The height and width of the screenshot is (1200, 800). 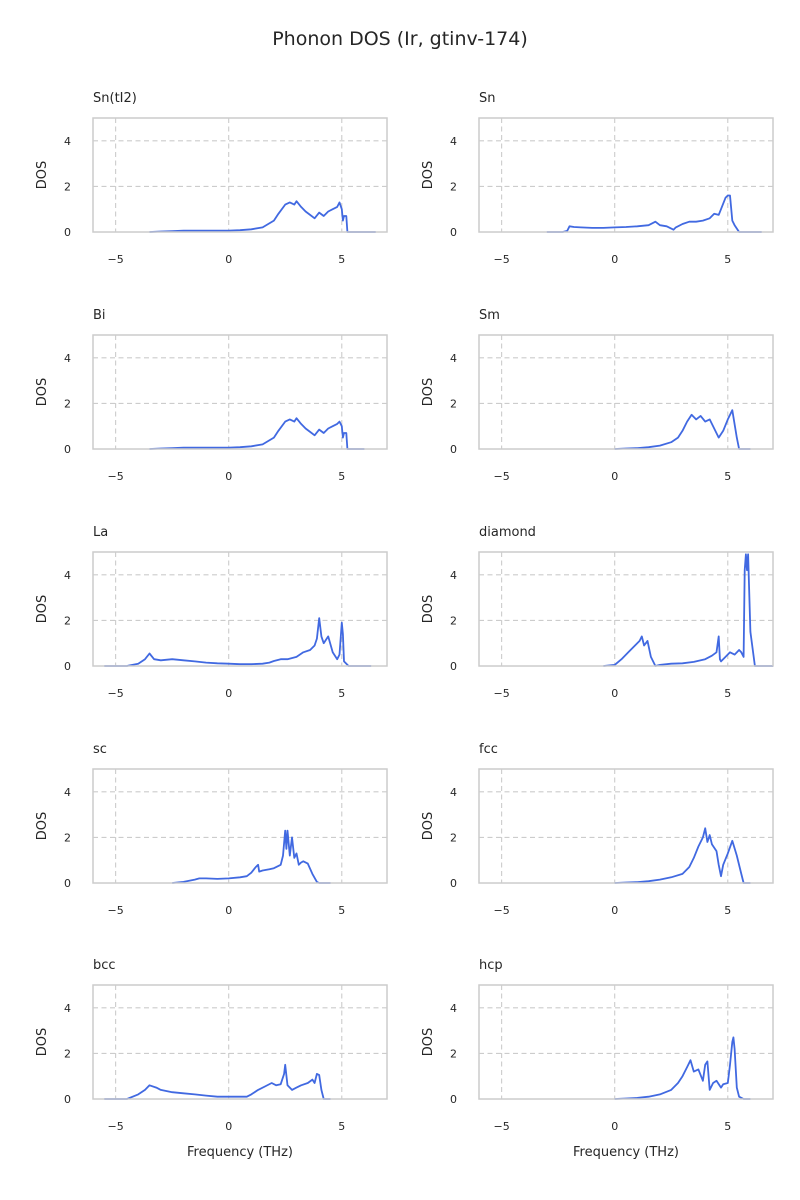 I want to click on panel-4: La DOS 0 2 4 −5 0 5, so click(x=211, y=612).